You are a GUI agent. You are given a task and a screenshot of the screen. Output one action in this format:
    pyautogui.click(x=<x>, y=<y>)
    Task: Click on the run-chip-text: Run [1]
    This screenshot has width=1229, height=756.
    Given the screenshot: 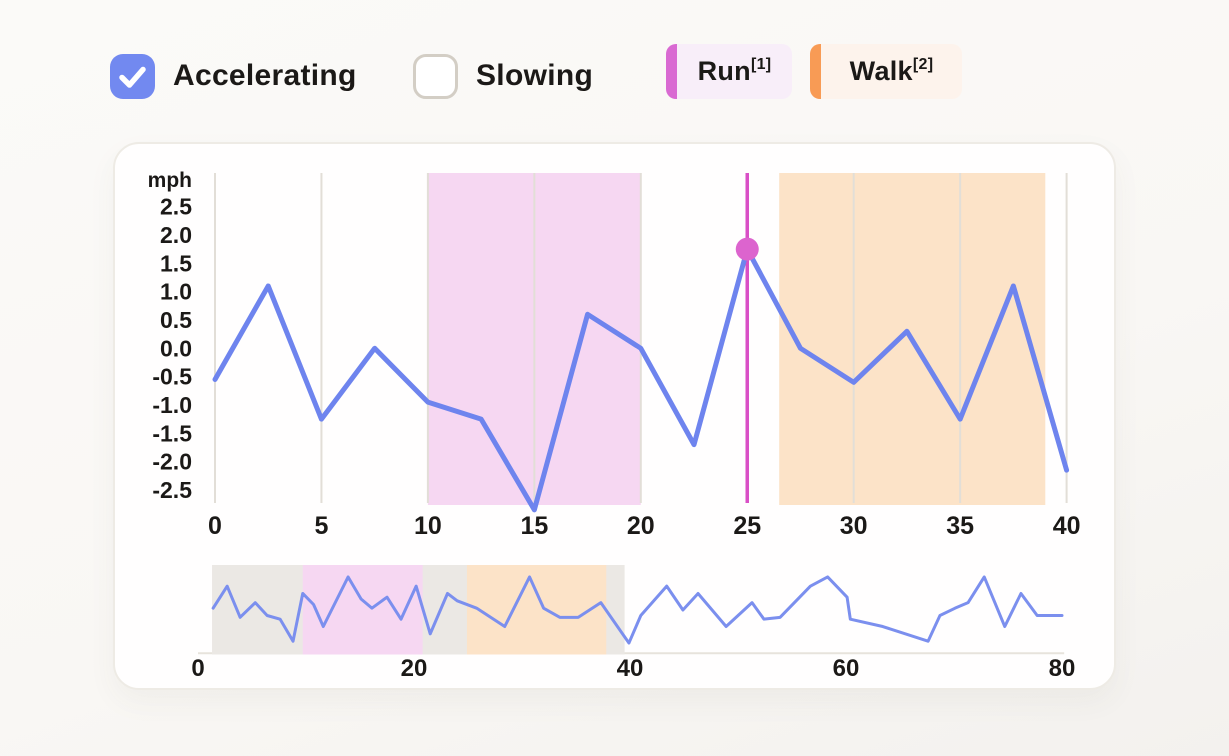 What is the action you would take?
    pyautogui.click(x=734, y=70)
    